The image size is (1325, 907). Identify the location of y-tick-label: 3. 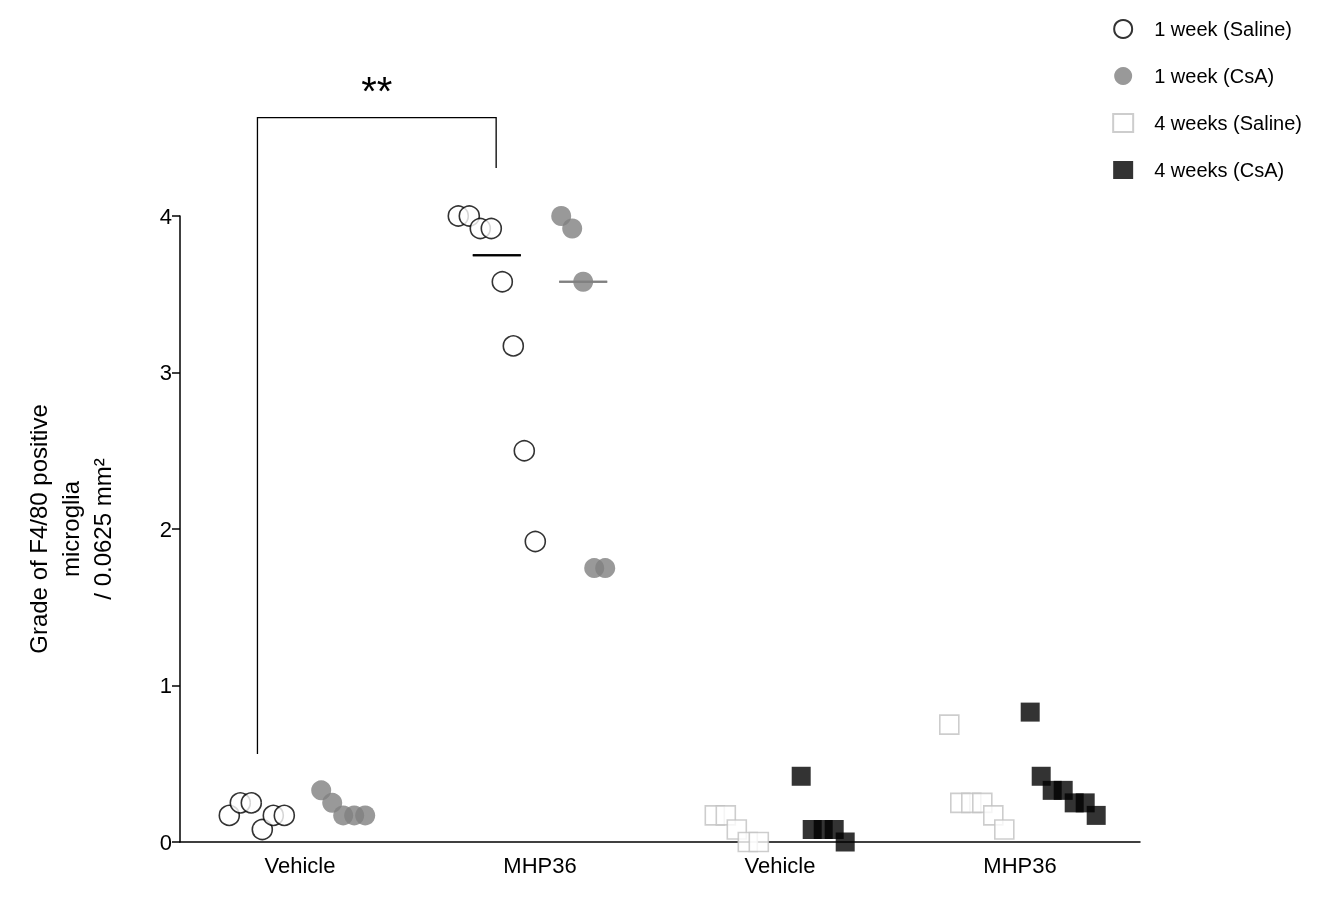
(165, 372).